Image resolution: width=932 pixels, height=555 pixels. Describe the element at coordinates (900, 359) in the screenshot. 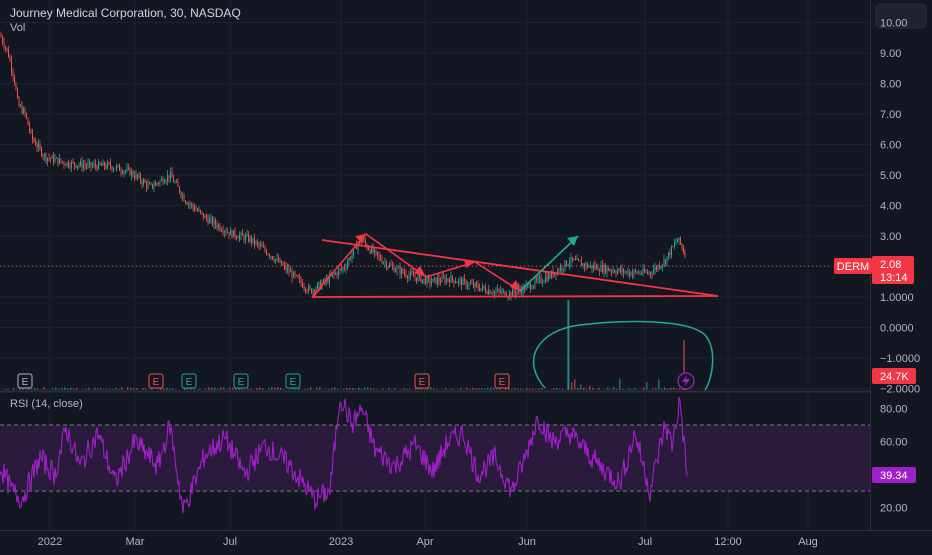

I see `price-tick-label: −1.0000` at that location.